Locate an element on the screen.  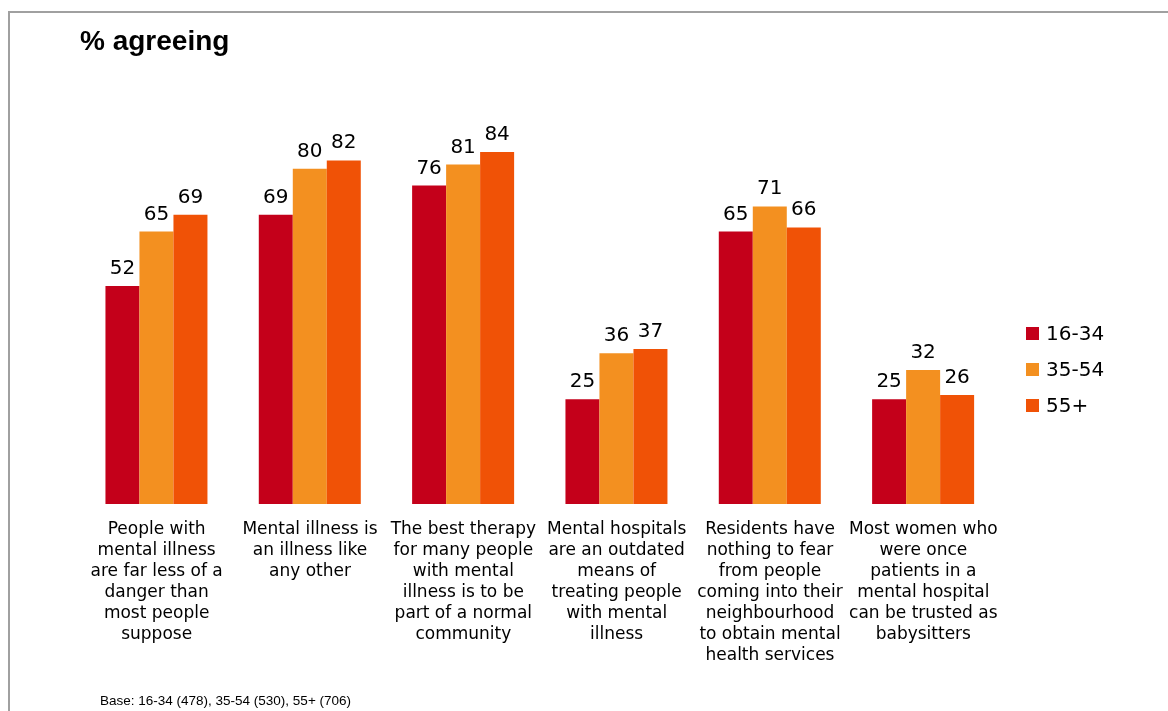
legend-label: 55+ is located at coordinates (1067, 405).